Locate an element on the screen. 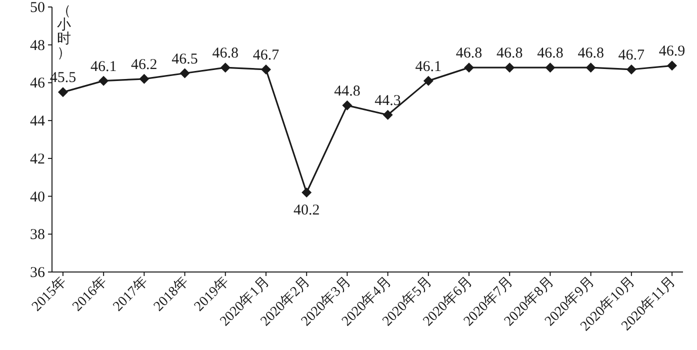  ytick: 42 is located at coordinates (37, 159).